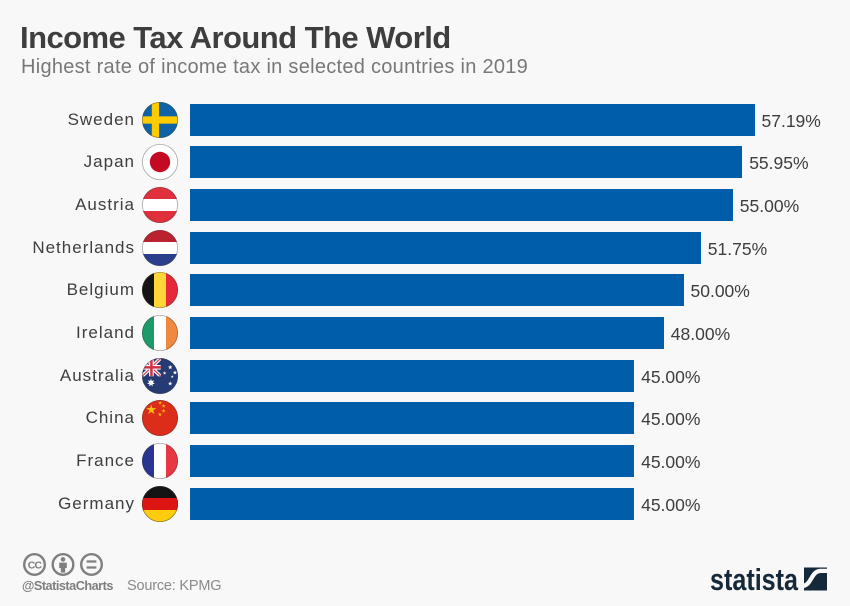 The image size is (850, 606). Describe the element at coordinates (35, 566) in the screenshot. I see `svg-text: CC` at that location.